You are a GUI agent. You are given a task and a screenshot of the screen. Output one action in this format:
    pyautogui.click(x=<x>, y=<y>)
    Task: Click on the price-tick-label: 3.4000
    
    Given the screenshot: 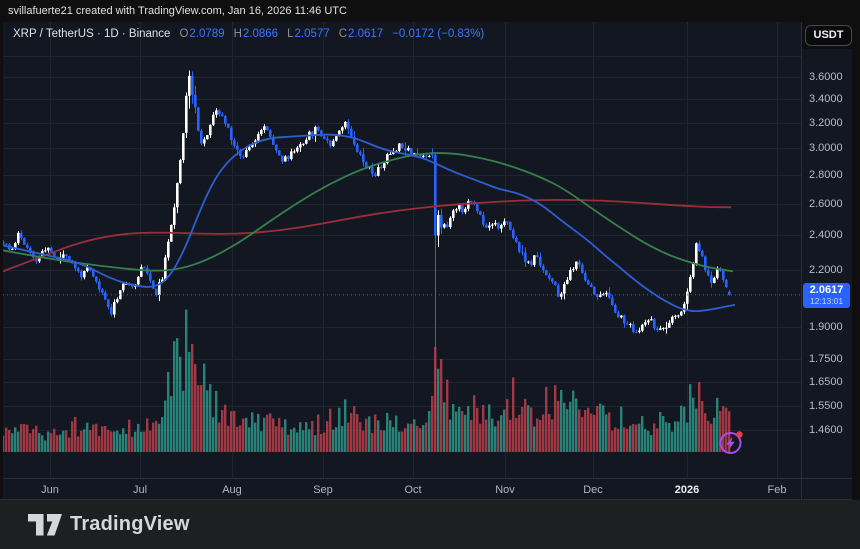 What is the action you would take?
    pyautogui.click(x=826, y=99)
    